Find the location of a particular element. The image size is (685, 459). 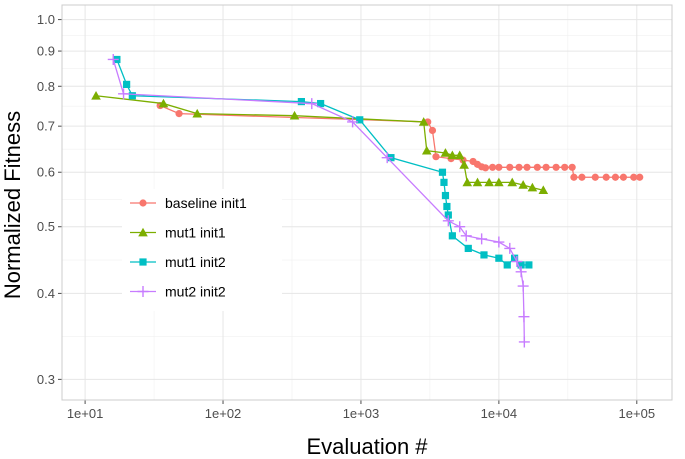

legend-item: baseline init1 is located at coordinates (188, 203).